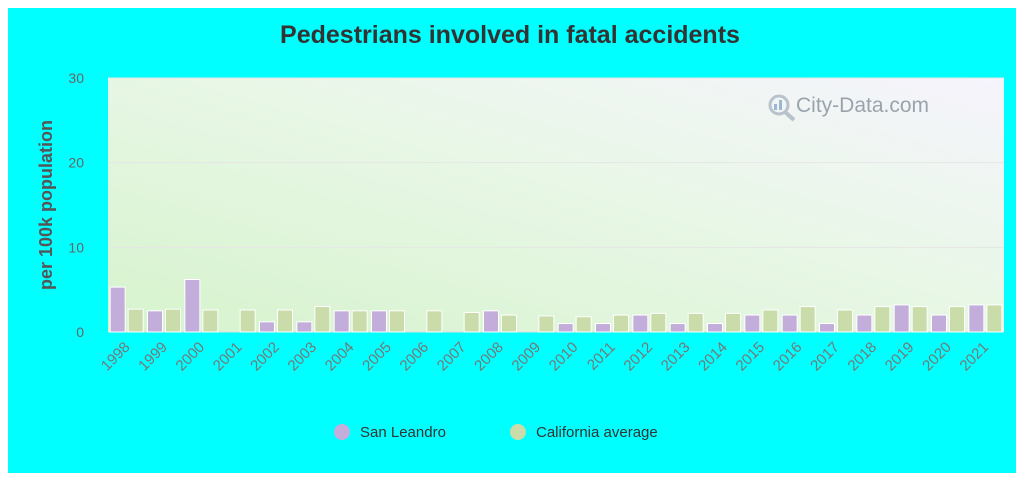  I want to click on bar-san-leandro-2014, so click(715, 328).